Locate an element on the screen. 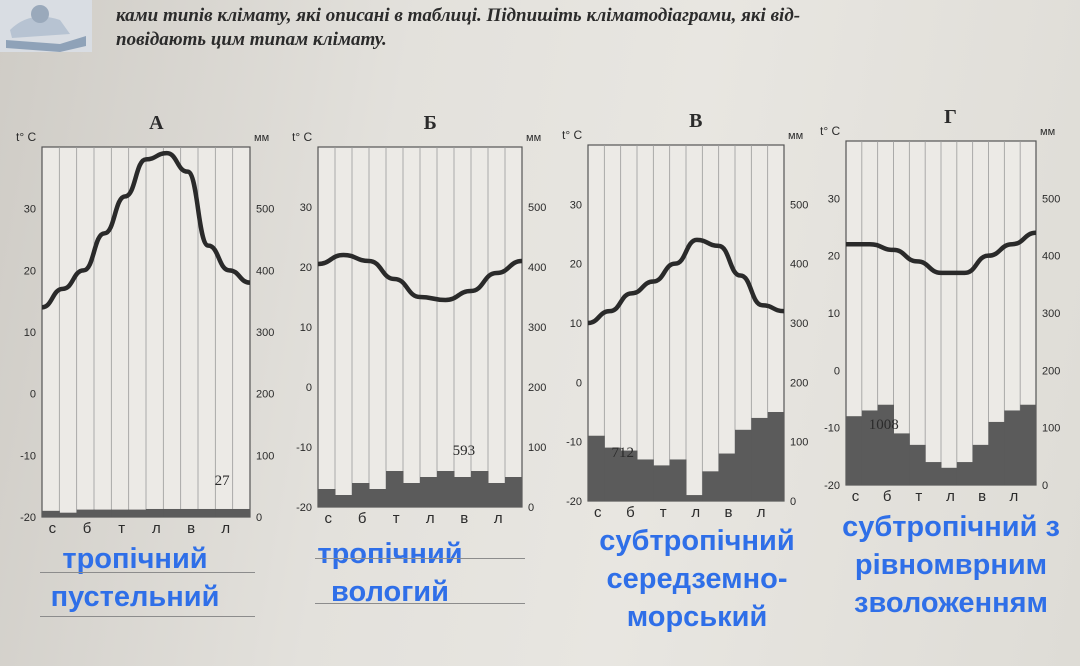 This screenshot has width=1080, height=666. precipitation-tick-label: 500 is located at coordinates (265, 210).